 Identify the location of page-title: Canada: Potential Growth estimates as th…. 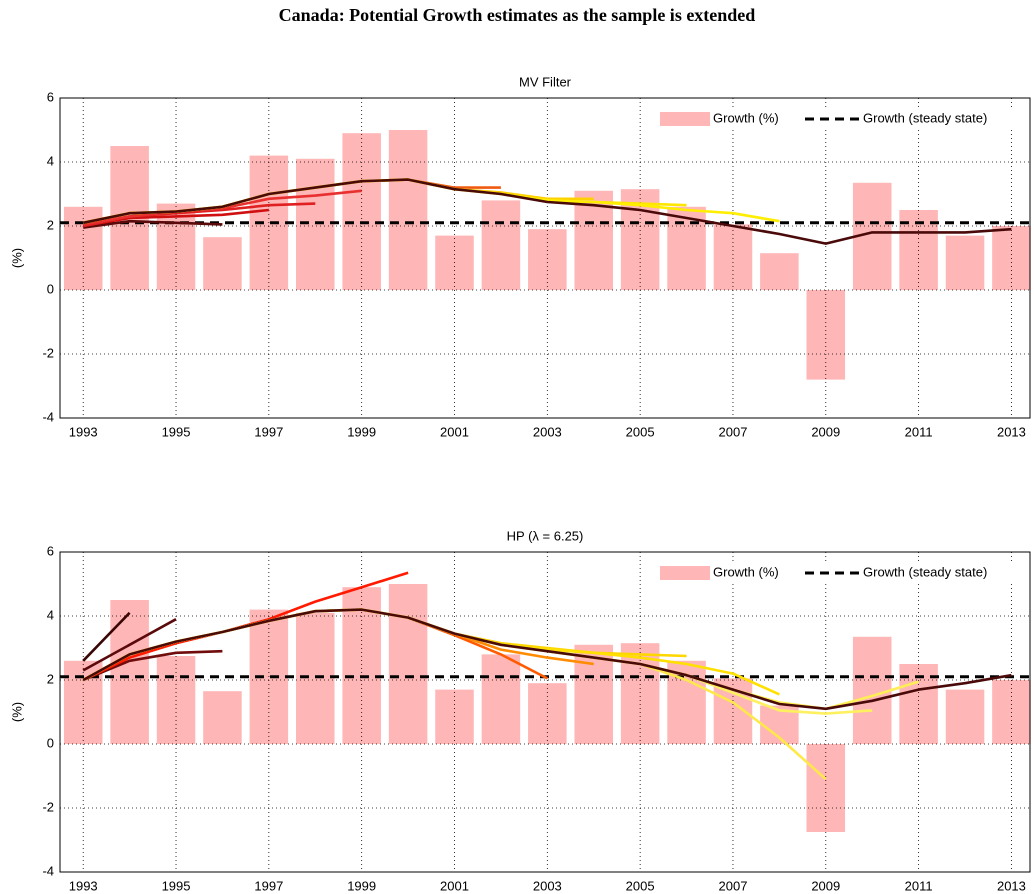
(517, 15).